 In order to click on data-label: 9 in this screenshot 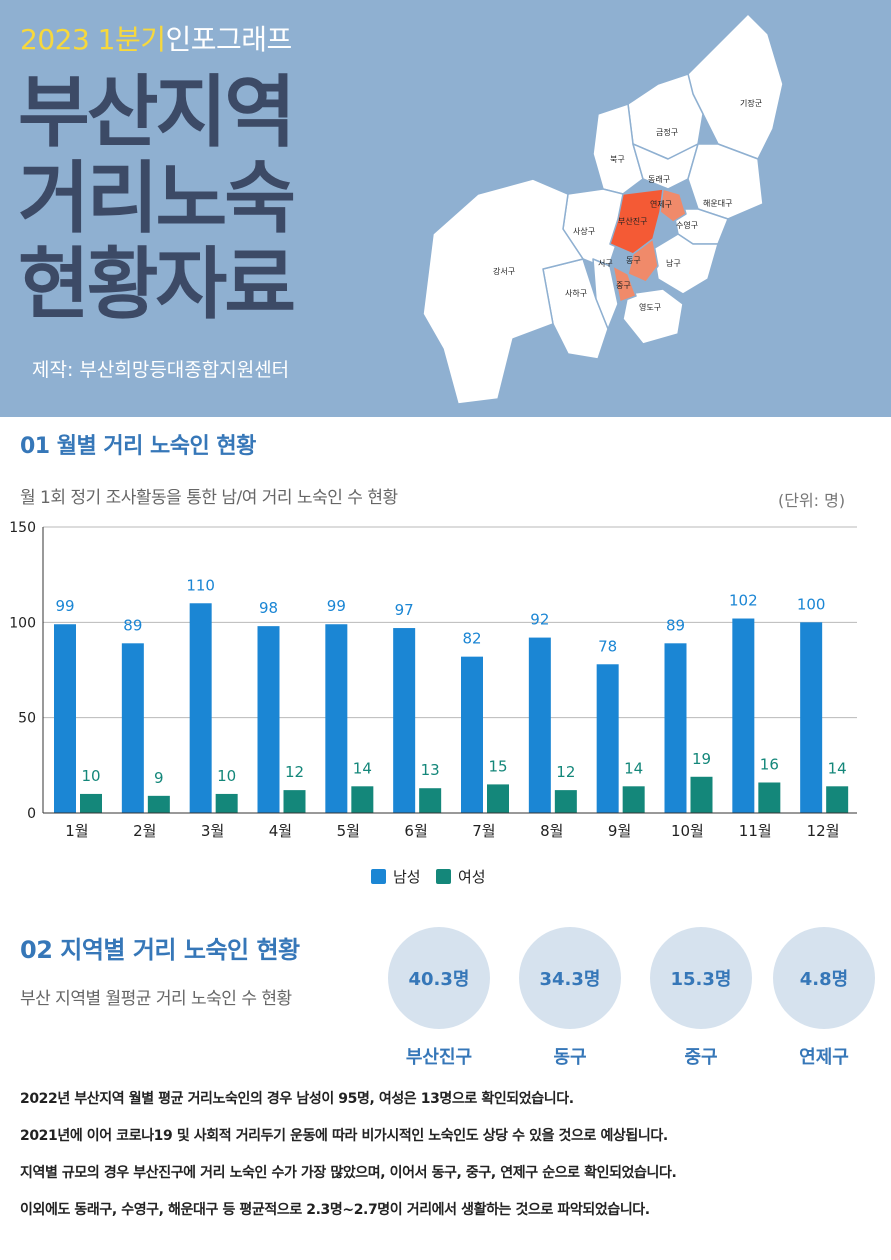, I will do `click(159, 778)`.